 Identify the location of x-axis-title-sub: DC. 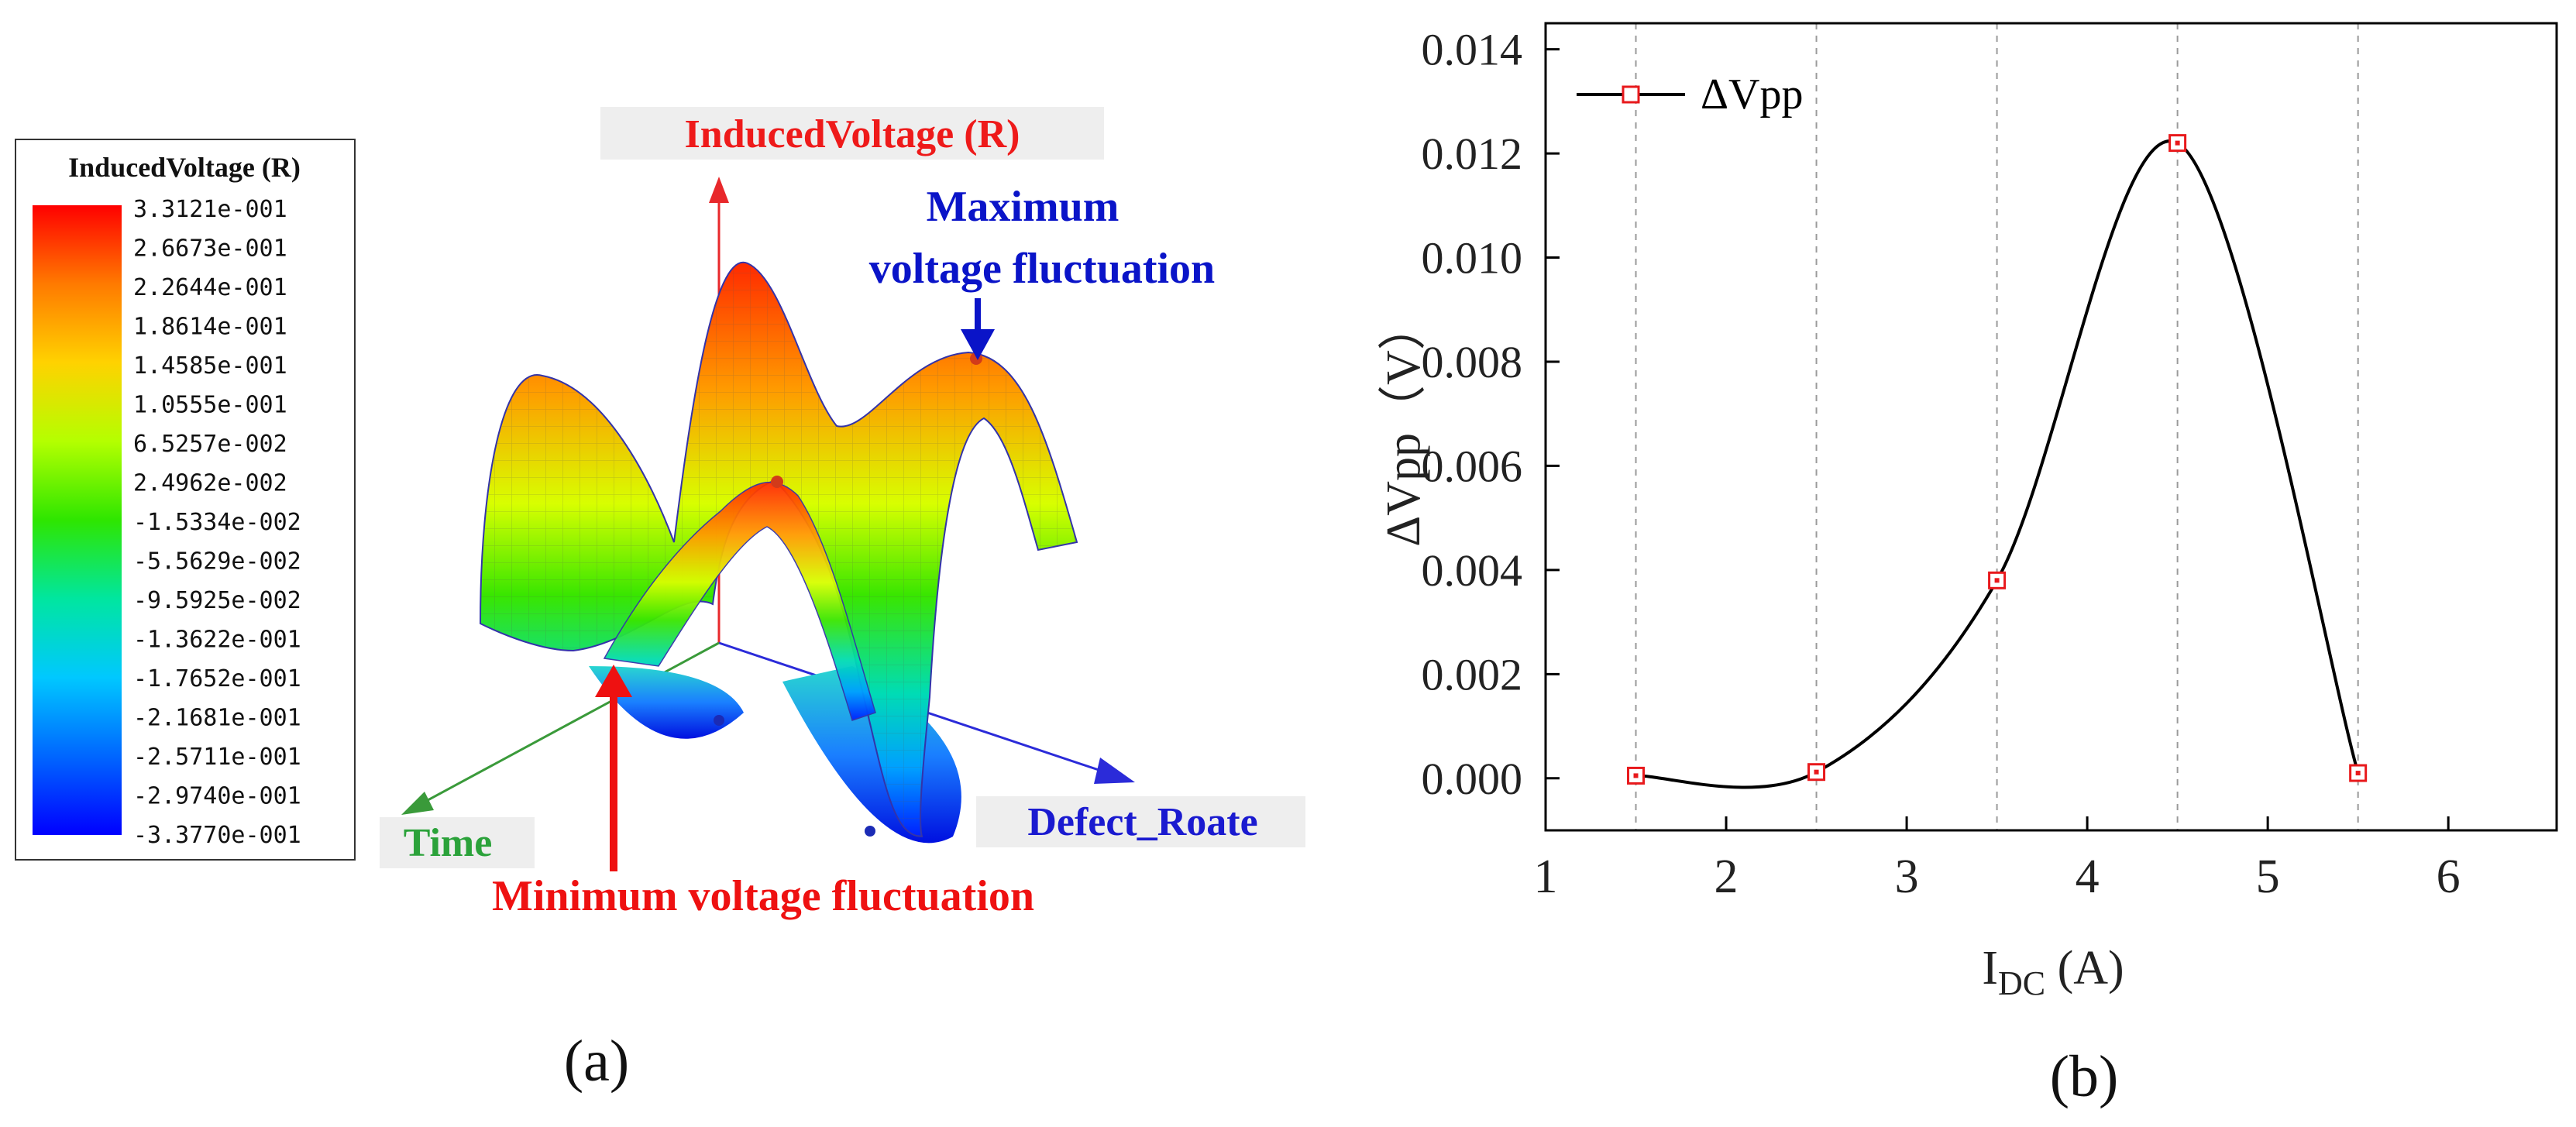
(2021, 983).